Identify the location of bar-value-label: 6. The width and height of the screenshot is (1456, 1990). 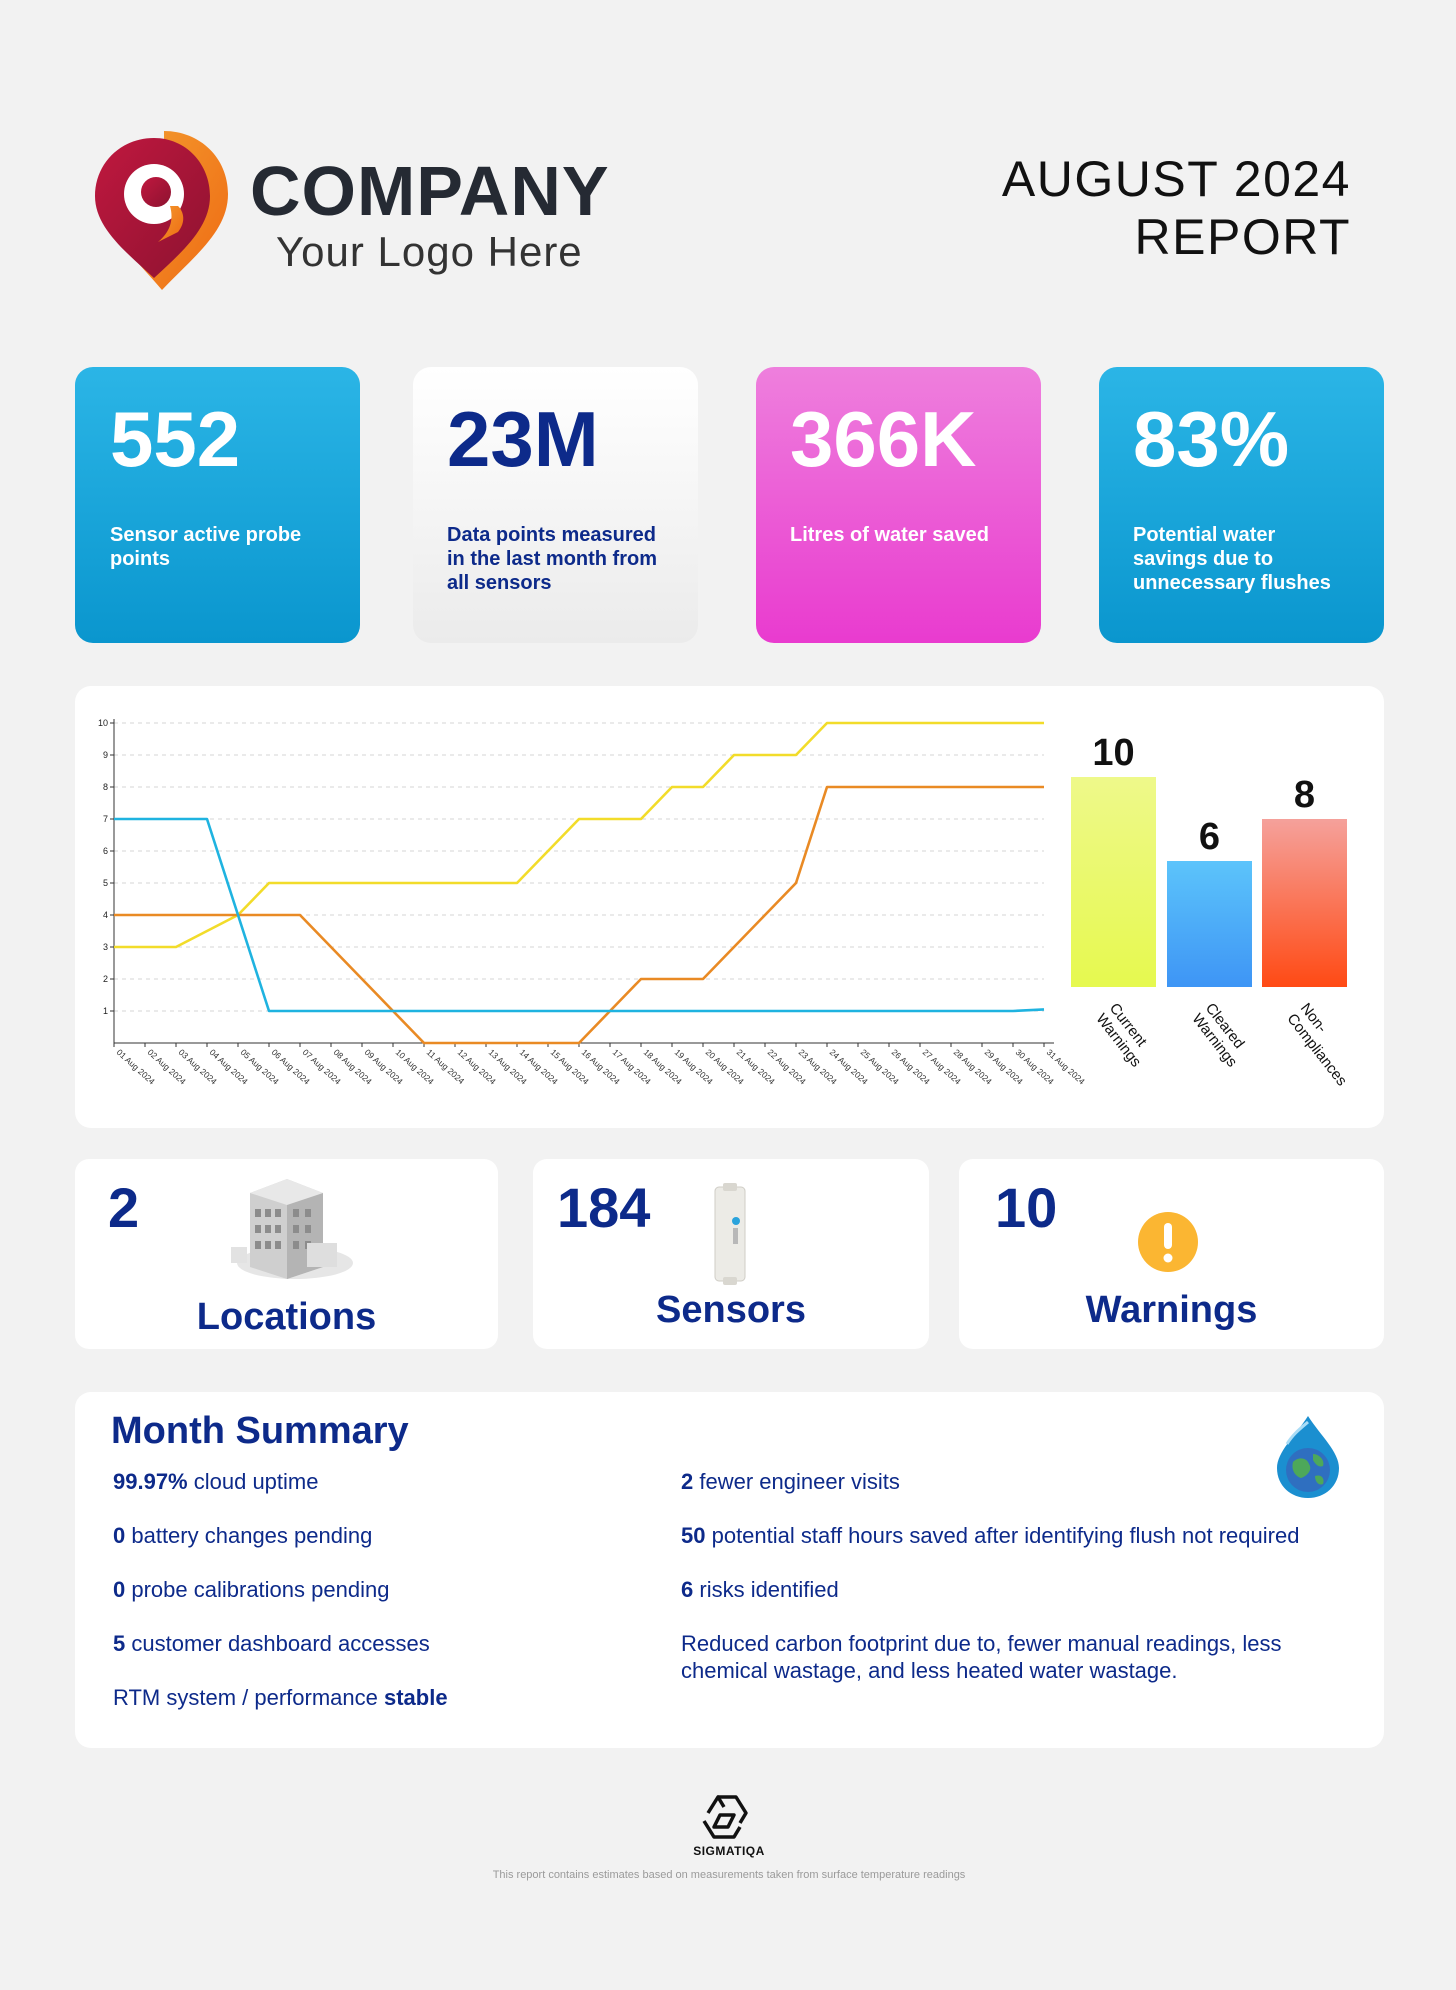
(1209, 837).